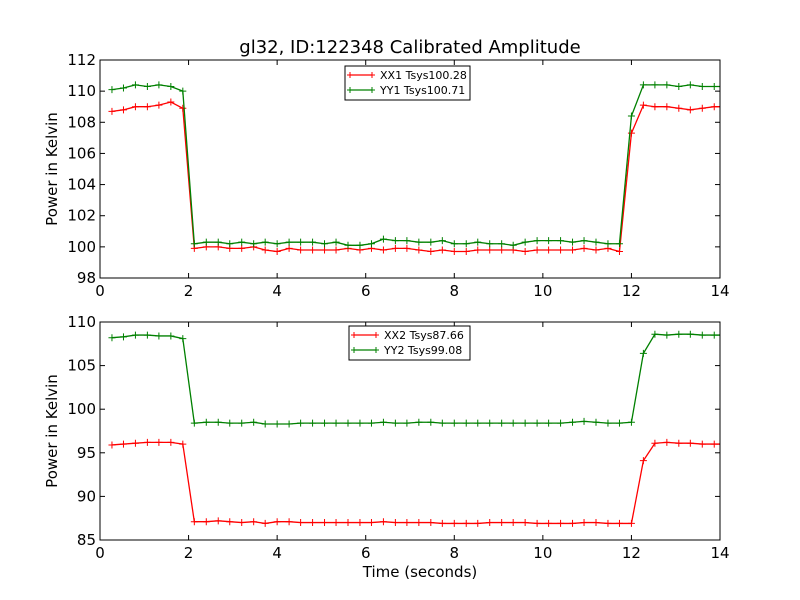 The image size is (800, 600). What do you see at coordinates (423, 75) in the screenshot?
I see `legend-label: XX1 Tsys100.28` at bounding box center [423, 75].